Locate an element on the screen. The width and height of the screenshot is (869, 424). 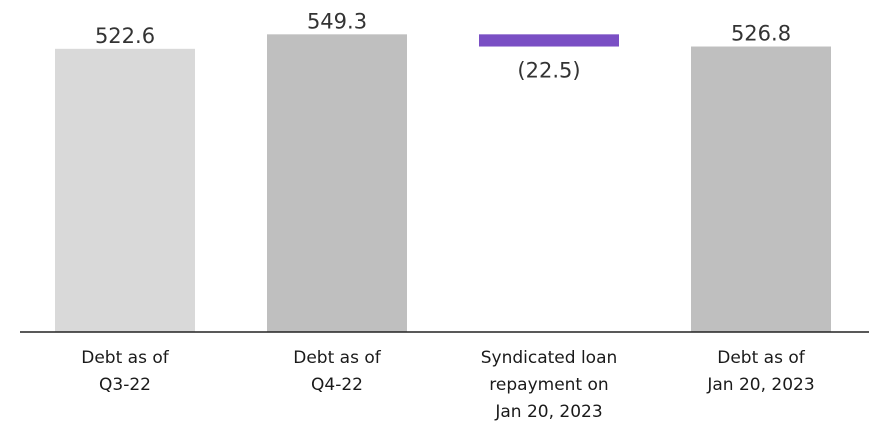
bar-decrease is located at coordinates (549, 40).